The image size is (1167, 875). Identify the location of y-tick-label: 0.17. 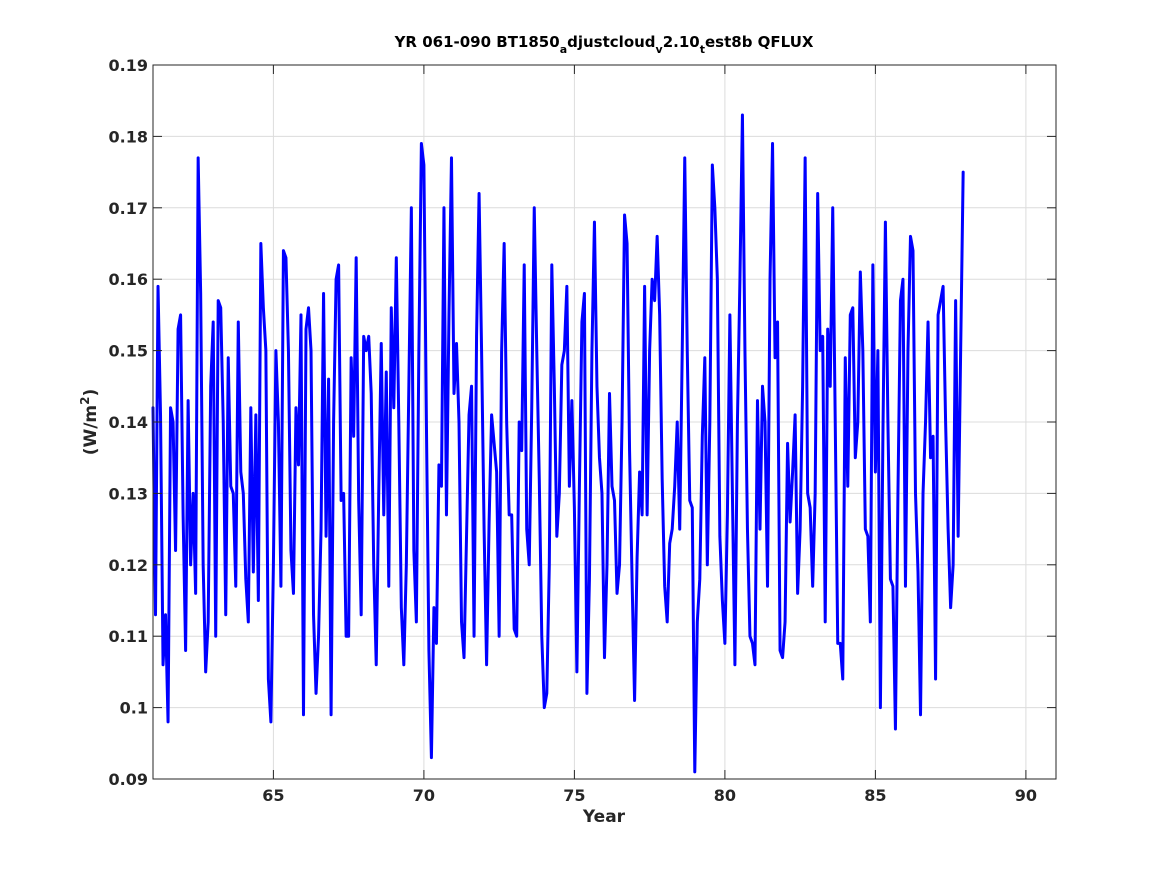
(128, 208).